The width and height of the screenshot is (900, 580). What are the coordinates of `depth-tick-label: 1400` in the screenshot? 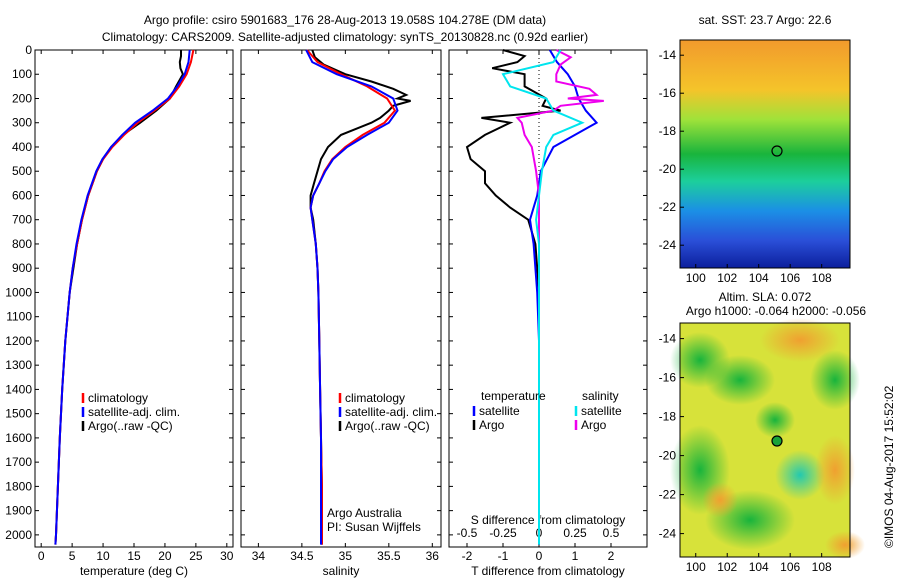 It's located at (18, 389).